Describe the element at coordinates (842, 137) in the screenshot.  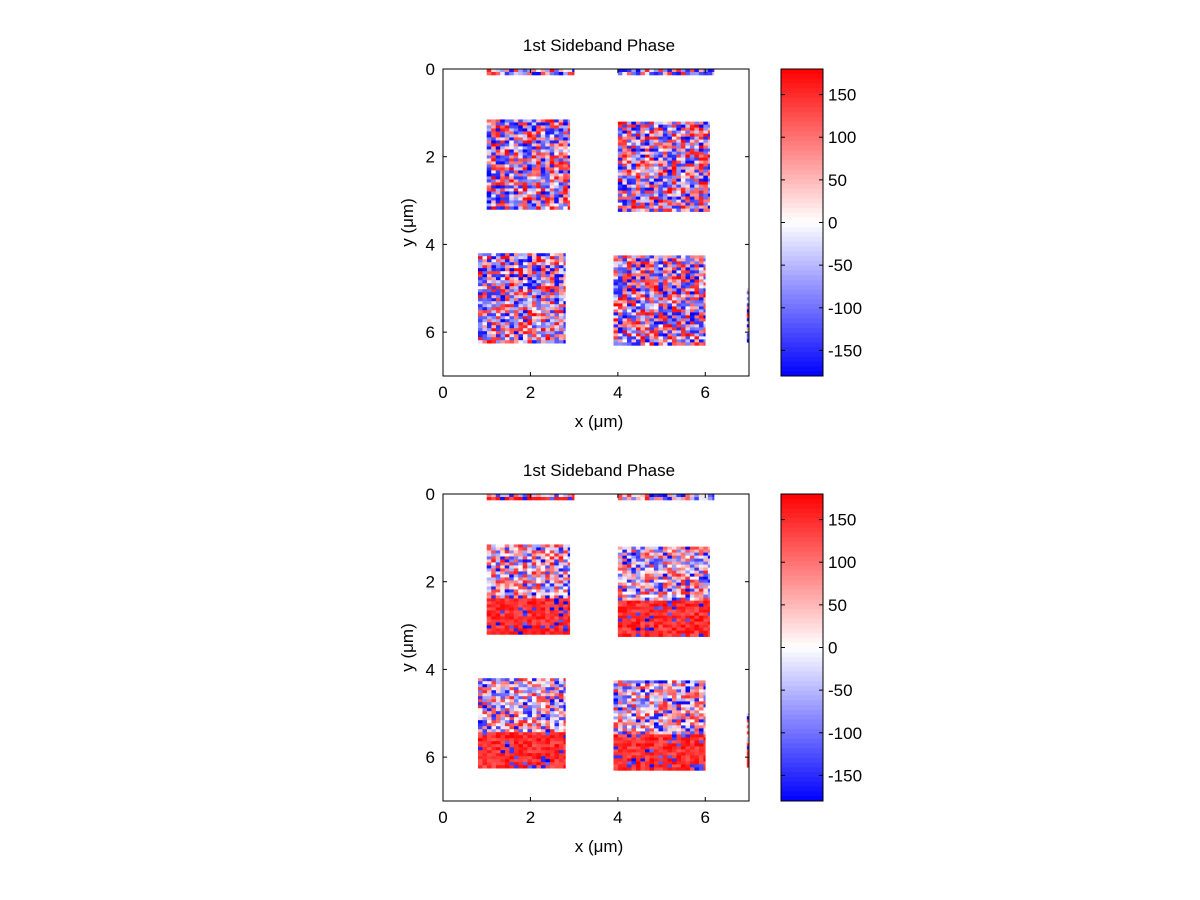
I see `colorbar-tick-label: 100` at that location.